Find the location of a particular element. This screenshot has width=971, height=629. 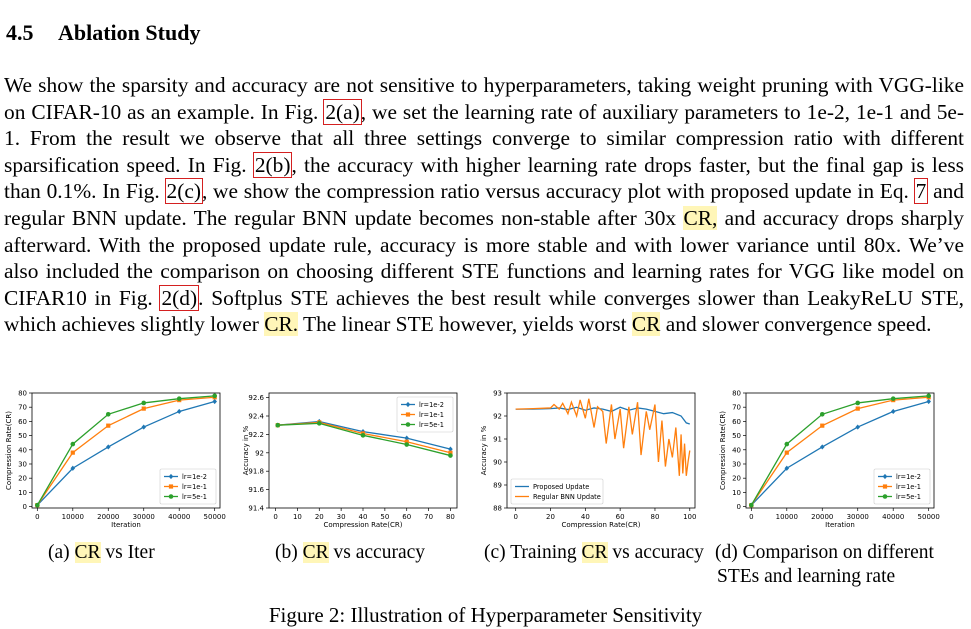

caption-a-rest: vs Iter is located at coordinates (127, 552).